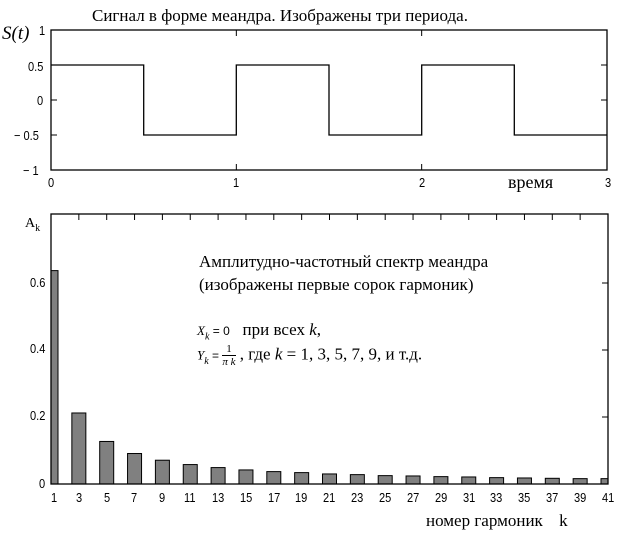  What do you see at coordinates (38, 348) in the screenshot?
I see `ytick: 0.4` at bounding box center [38, 348].